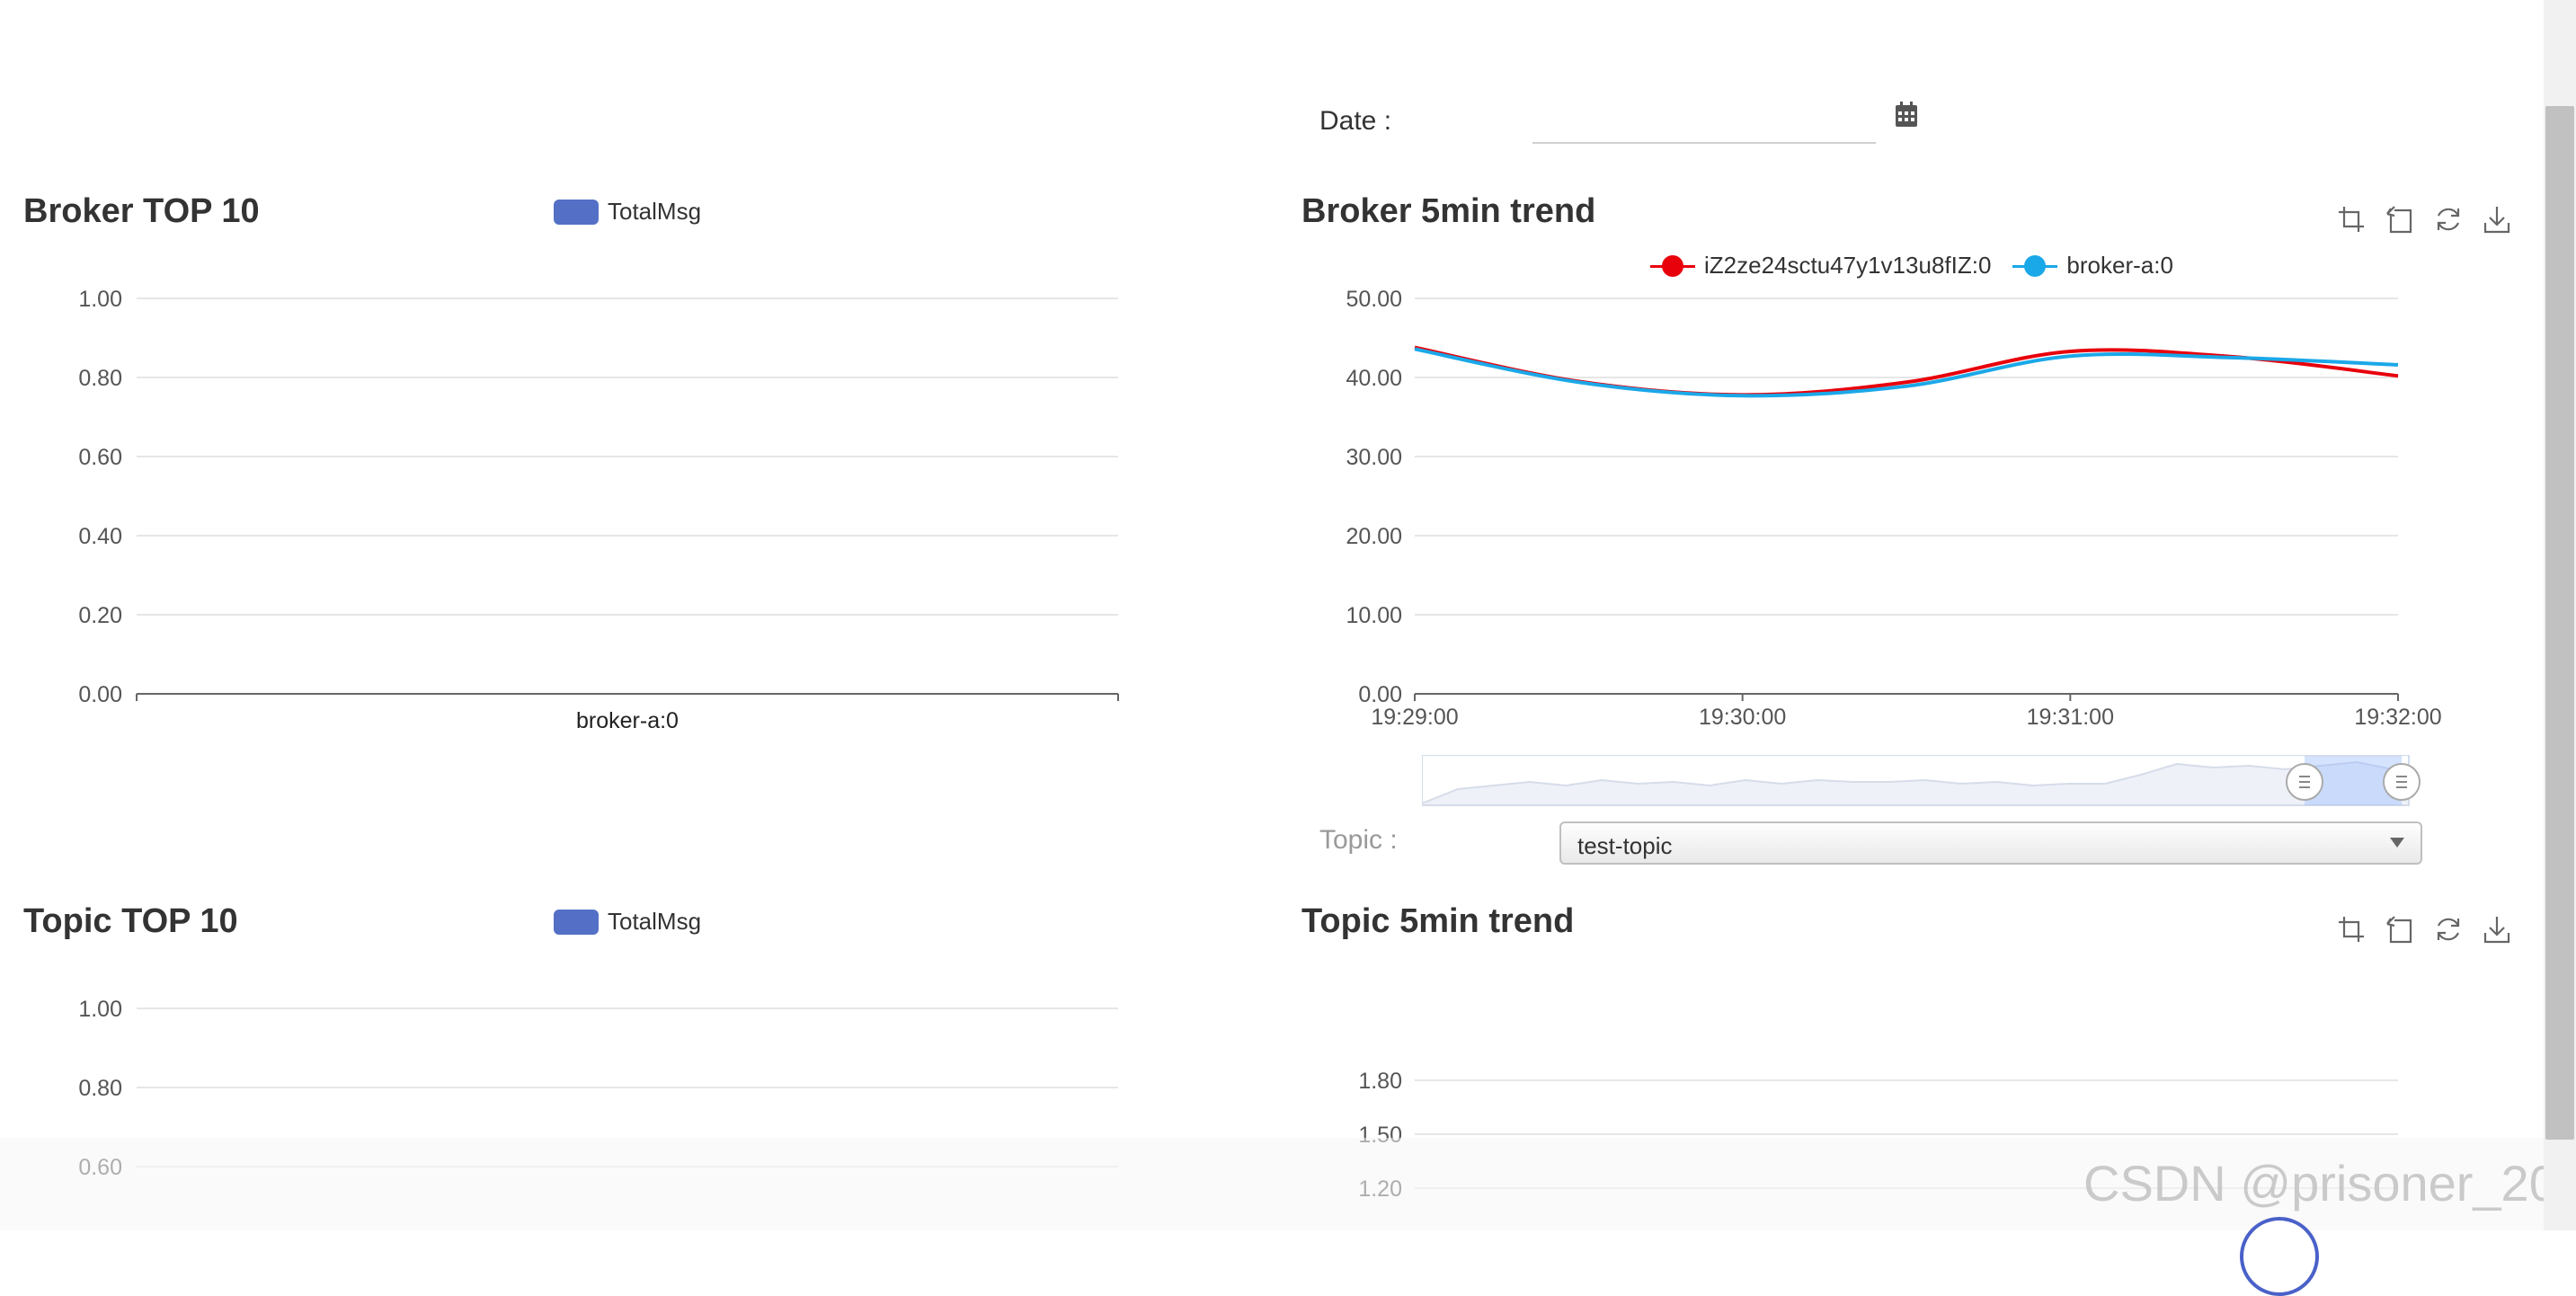 This screenshot has height=1296, width=2576. What do you see at coordinates (1374, 615) in the screenshot?
I see `y-tick-label: 10.00` at bounding box center [1374, 615].